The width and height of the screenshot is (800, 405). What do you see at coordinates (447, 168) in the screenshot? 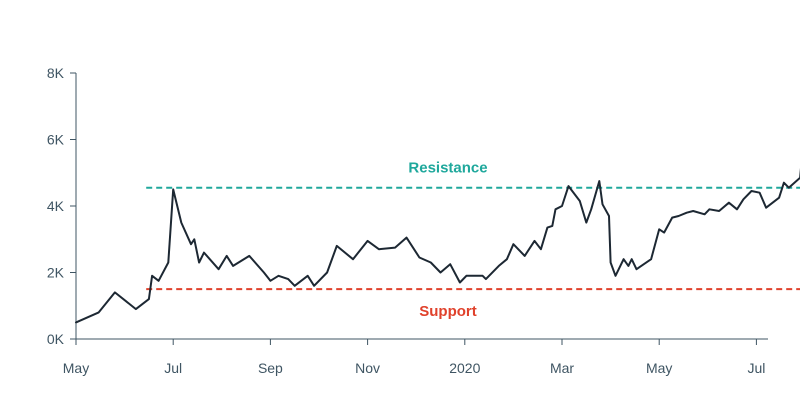
I see `resistance-label: Resistance` at bounding box center [447, 168].